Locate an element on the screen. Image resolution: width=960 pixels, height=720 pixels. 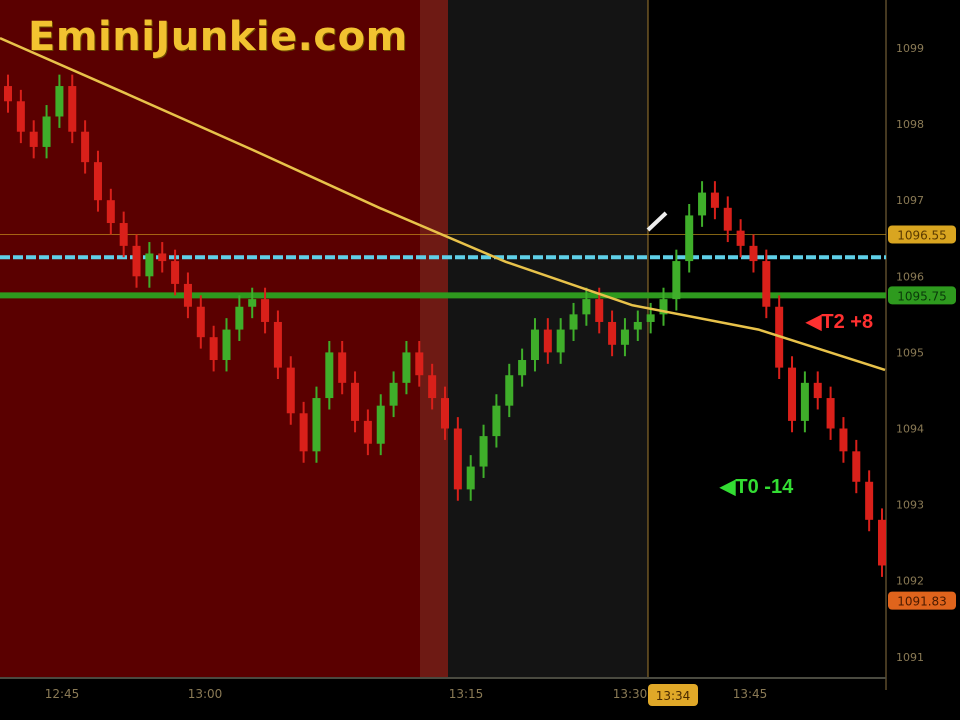
last-price-tag is located at coordinates (922, 600).